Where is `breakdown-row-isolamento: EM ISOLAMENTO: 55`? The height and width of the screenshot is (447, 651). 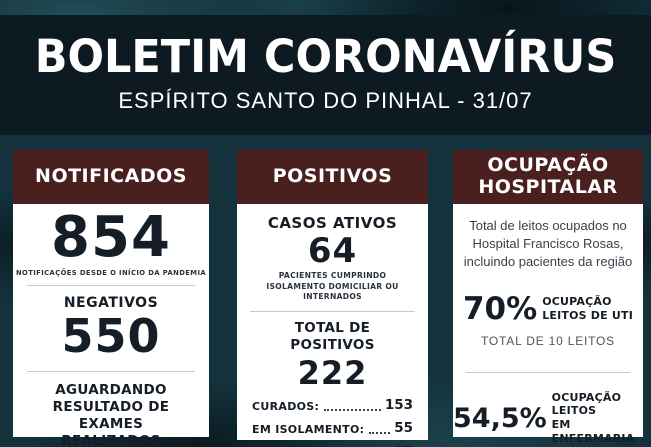 breakdown-row-isolamento: EM ISOLAMENTO: 55 is located at coordinates (332, 428).